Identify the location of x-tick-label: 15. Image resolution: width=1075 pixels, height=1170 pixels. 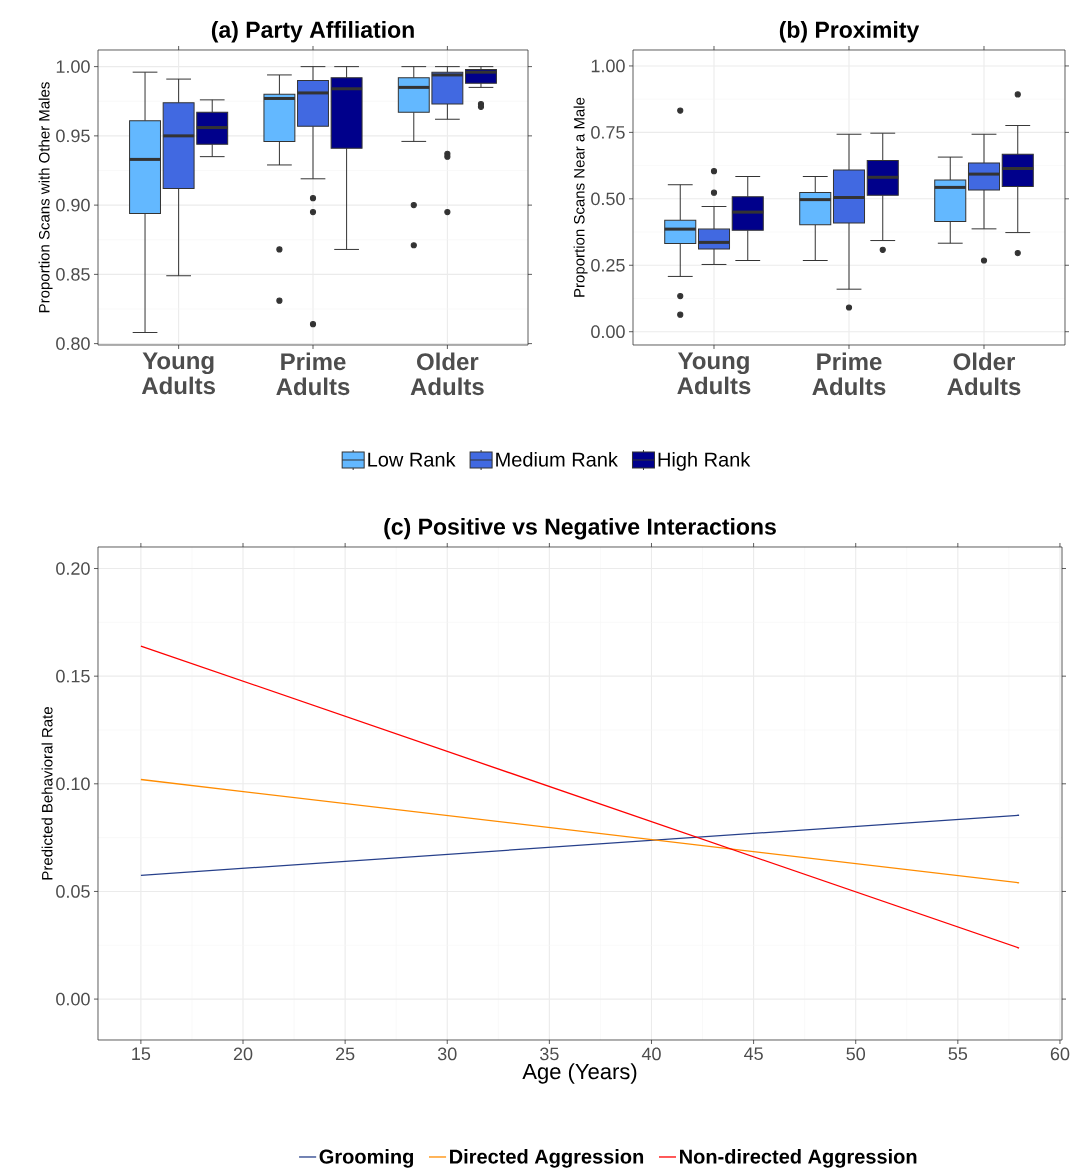
(141, 1054).